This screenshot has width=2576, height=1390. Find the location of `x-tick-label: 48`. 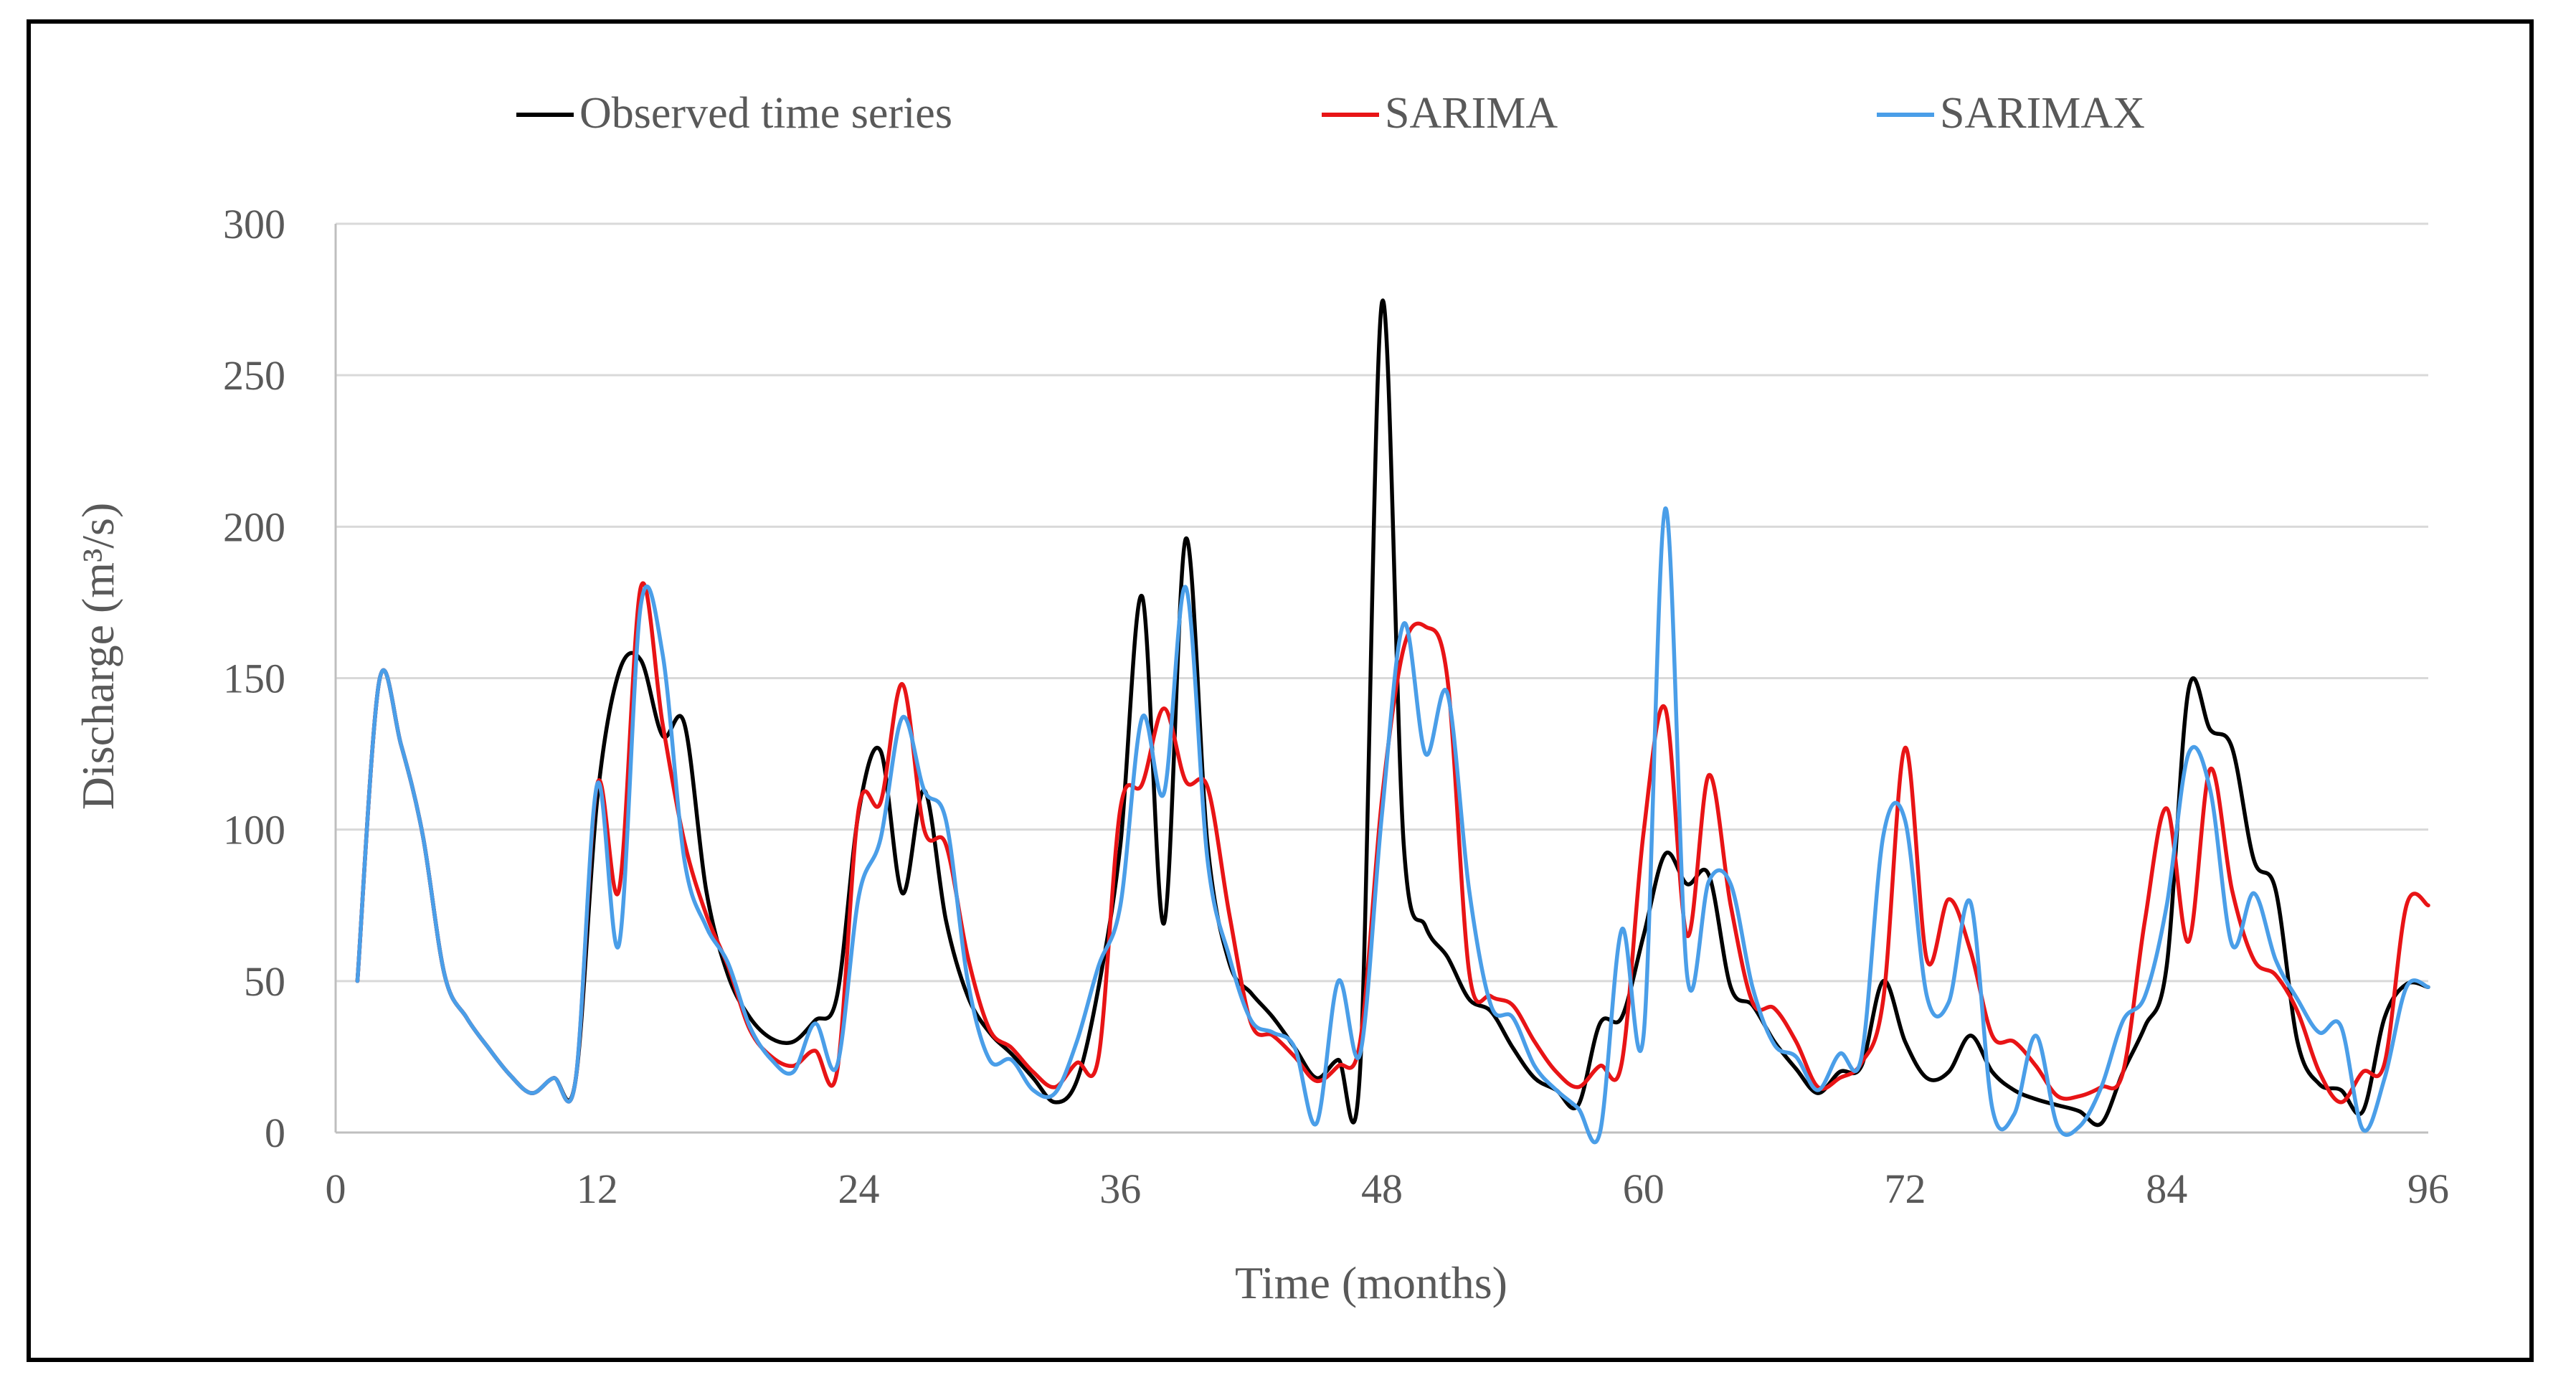

x-tick-label: 48 is located at coordinates (1382, 1189).